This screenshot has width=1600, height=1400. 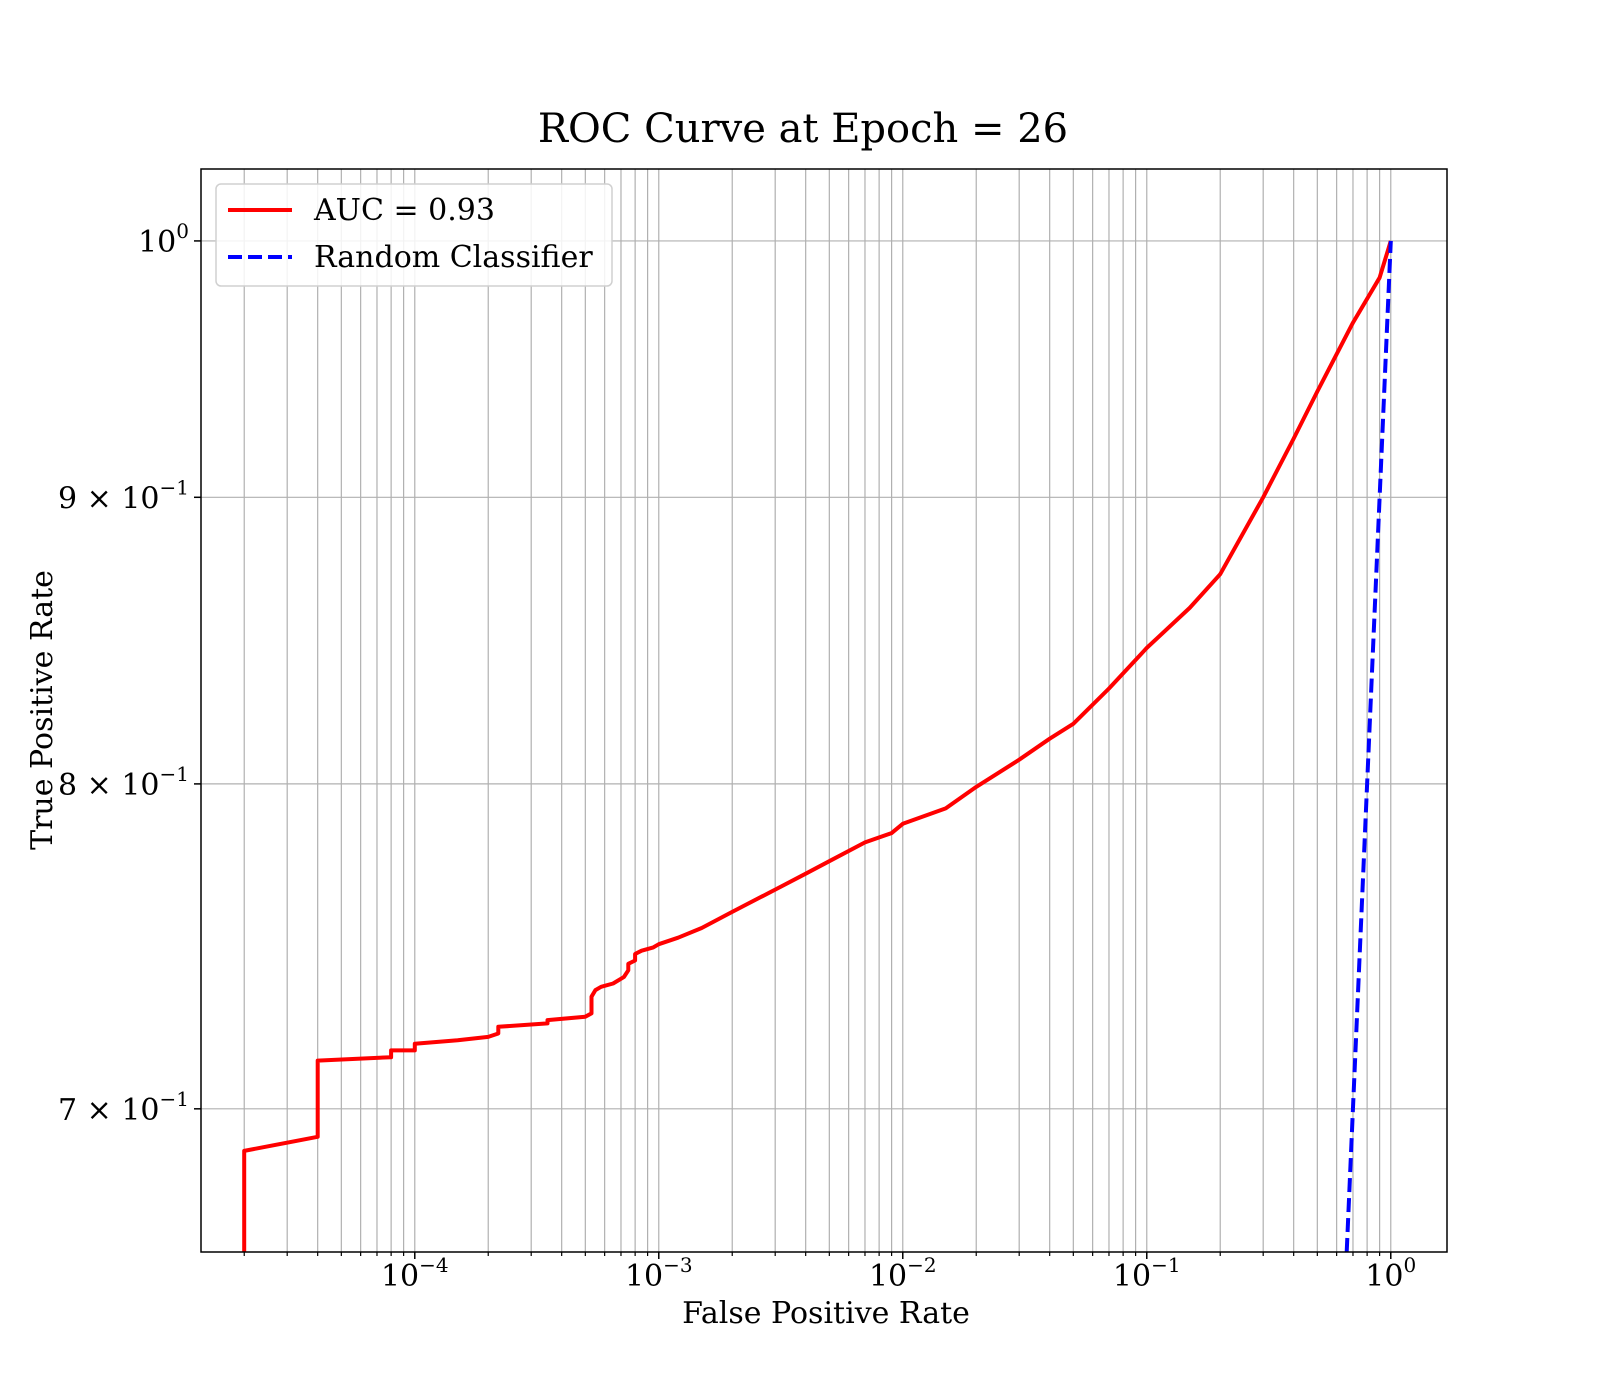 What do you see at coordinates (1368, 746) in the screenshot?
I see `random-classifier-line` at bounding box center [1368, 746].